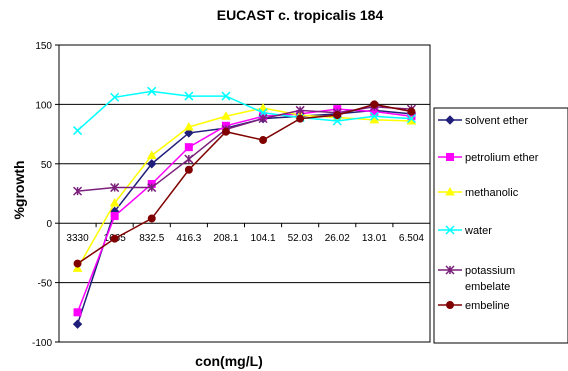  What do you see at coordinates (19, 189) in the screenshot?
I see `y-axis-label: %growth` at bounding box center [19, 189].